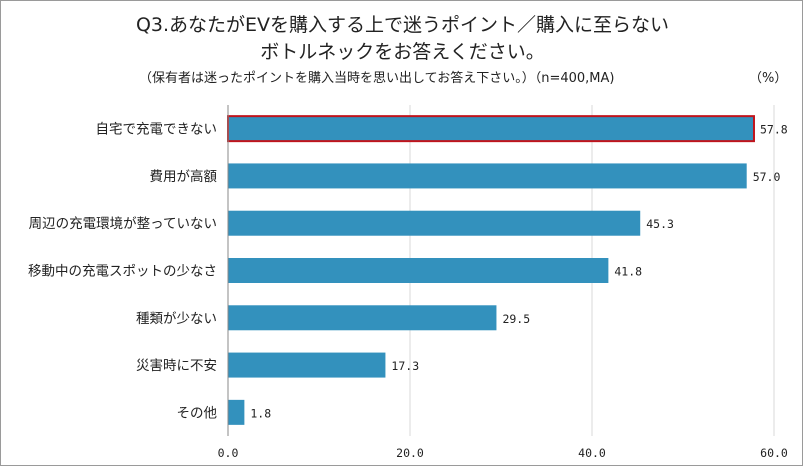 The image size is (803, 467). I want to click on category-label: 自宅で充電できない, so click(157, 130).